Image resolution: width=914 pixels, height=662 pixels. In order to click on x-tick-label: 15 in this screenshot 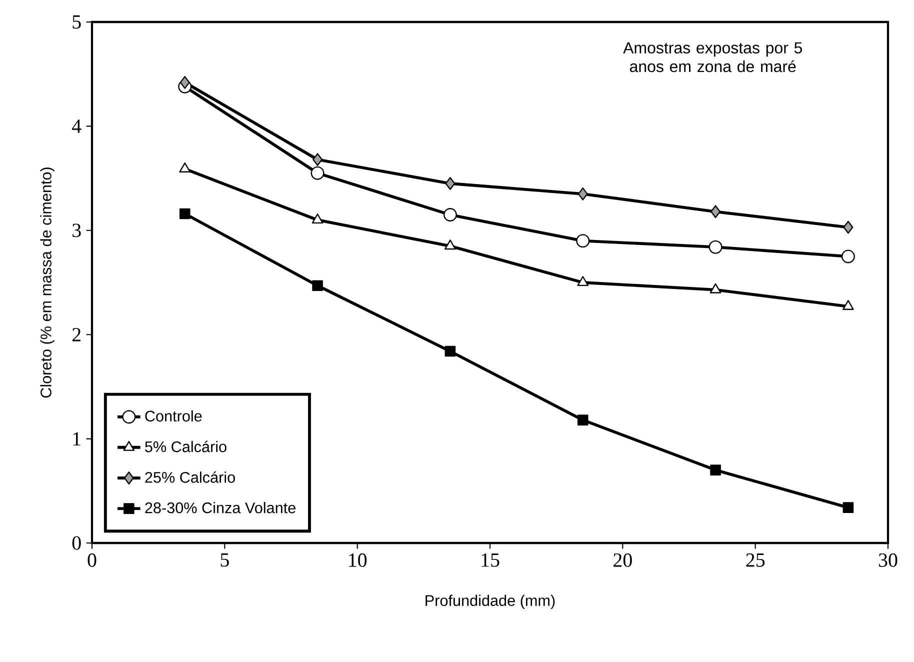, I will do `click(491, 560)`.